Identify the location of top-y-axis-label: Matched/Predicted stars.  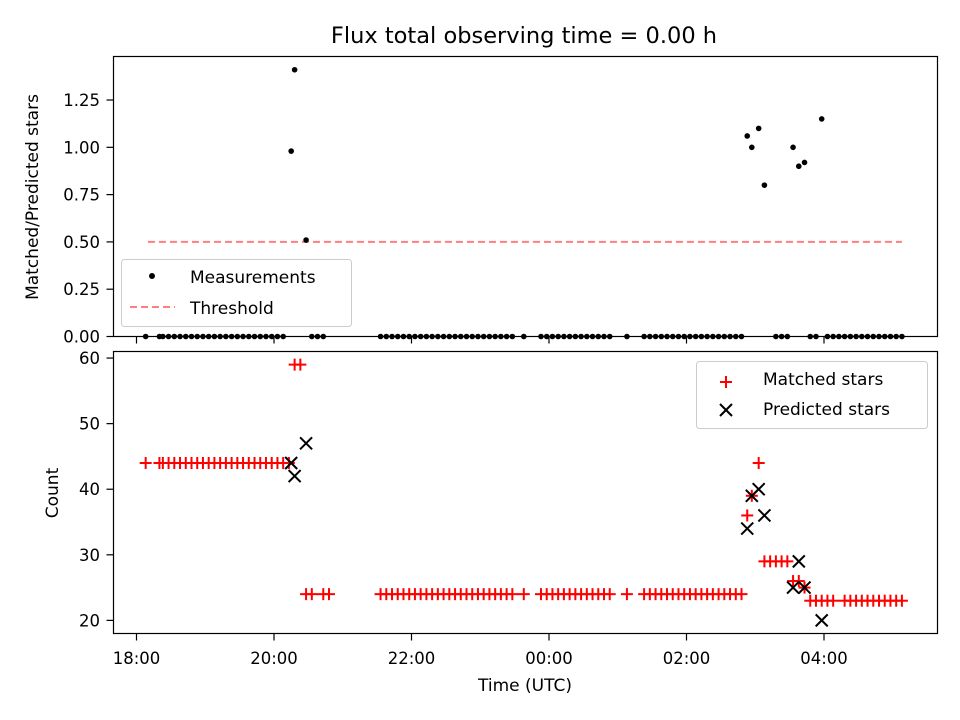
(33, 197).